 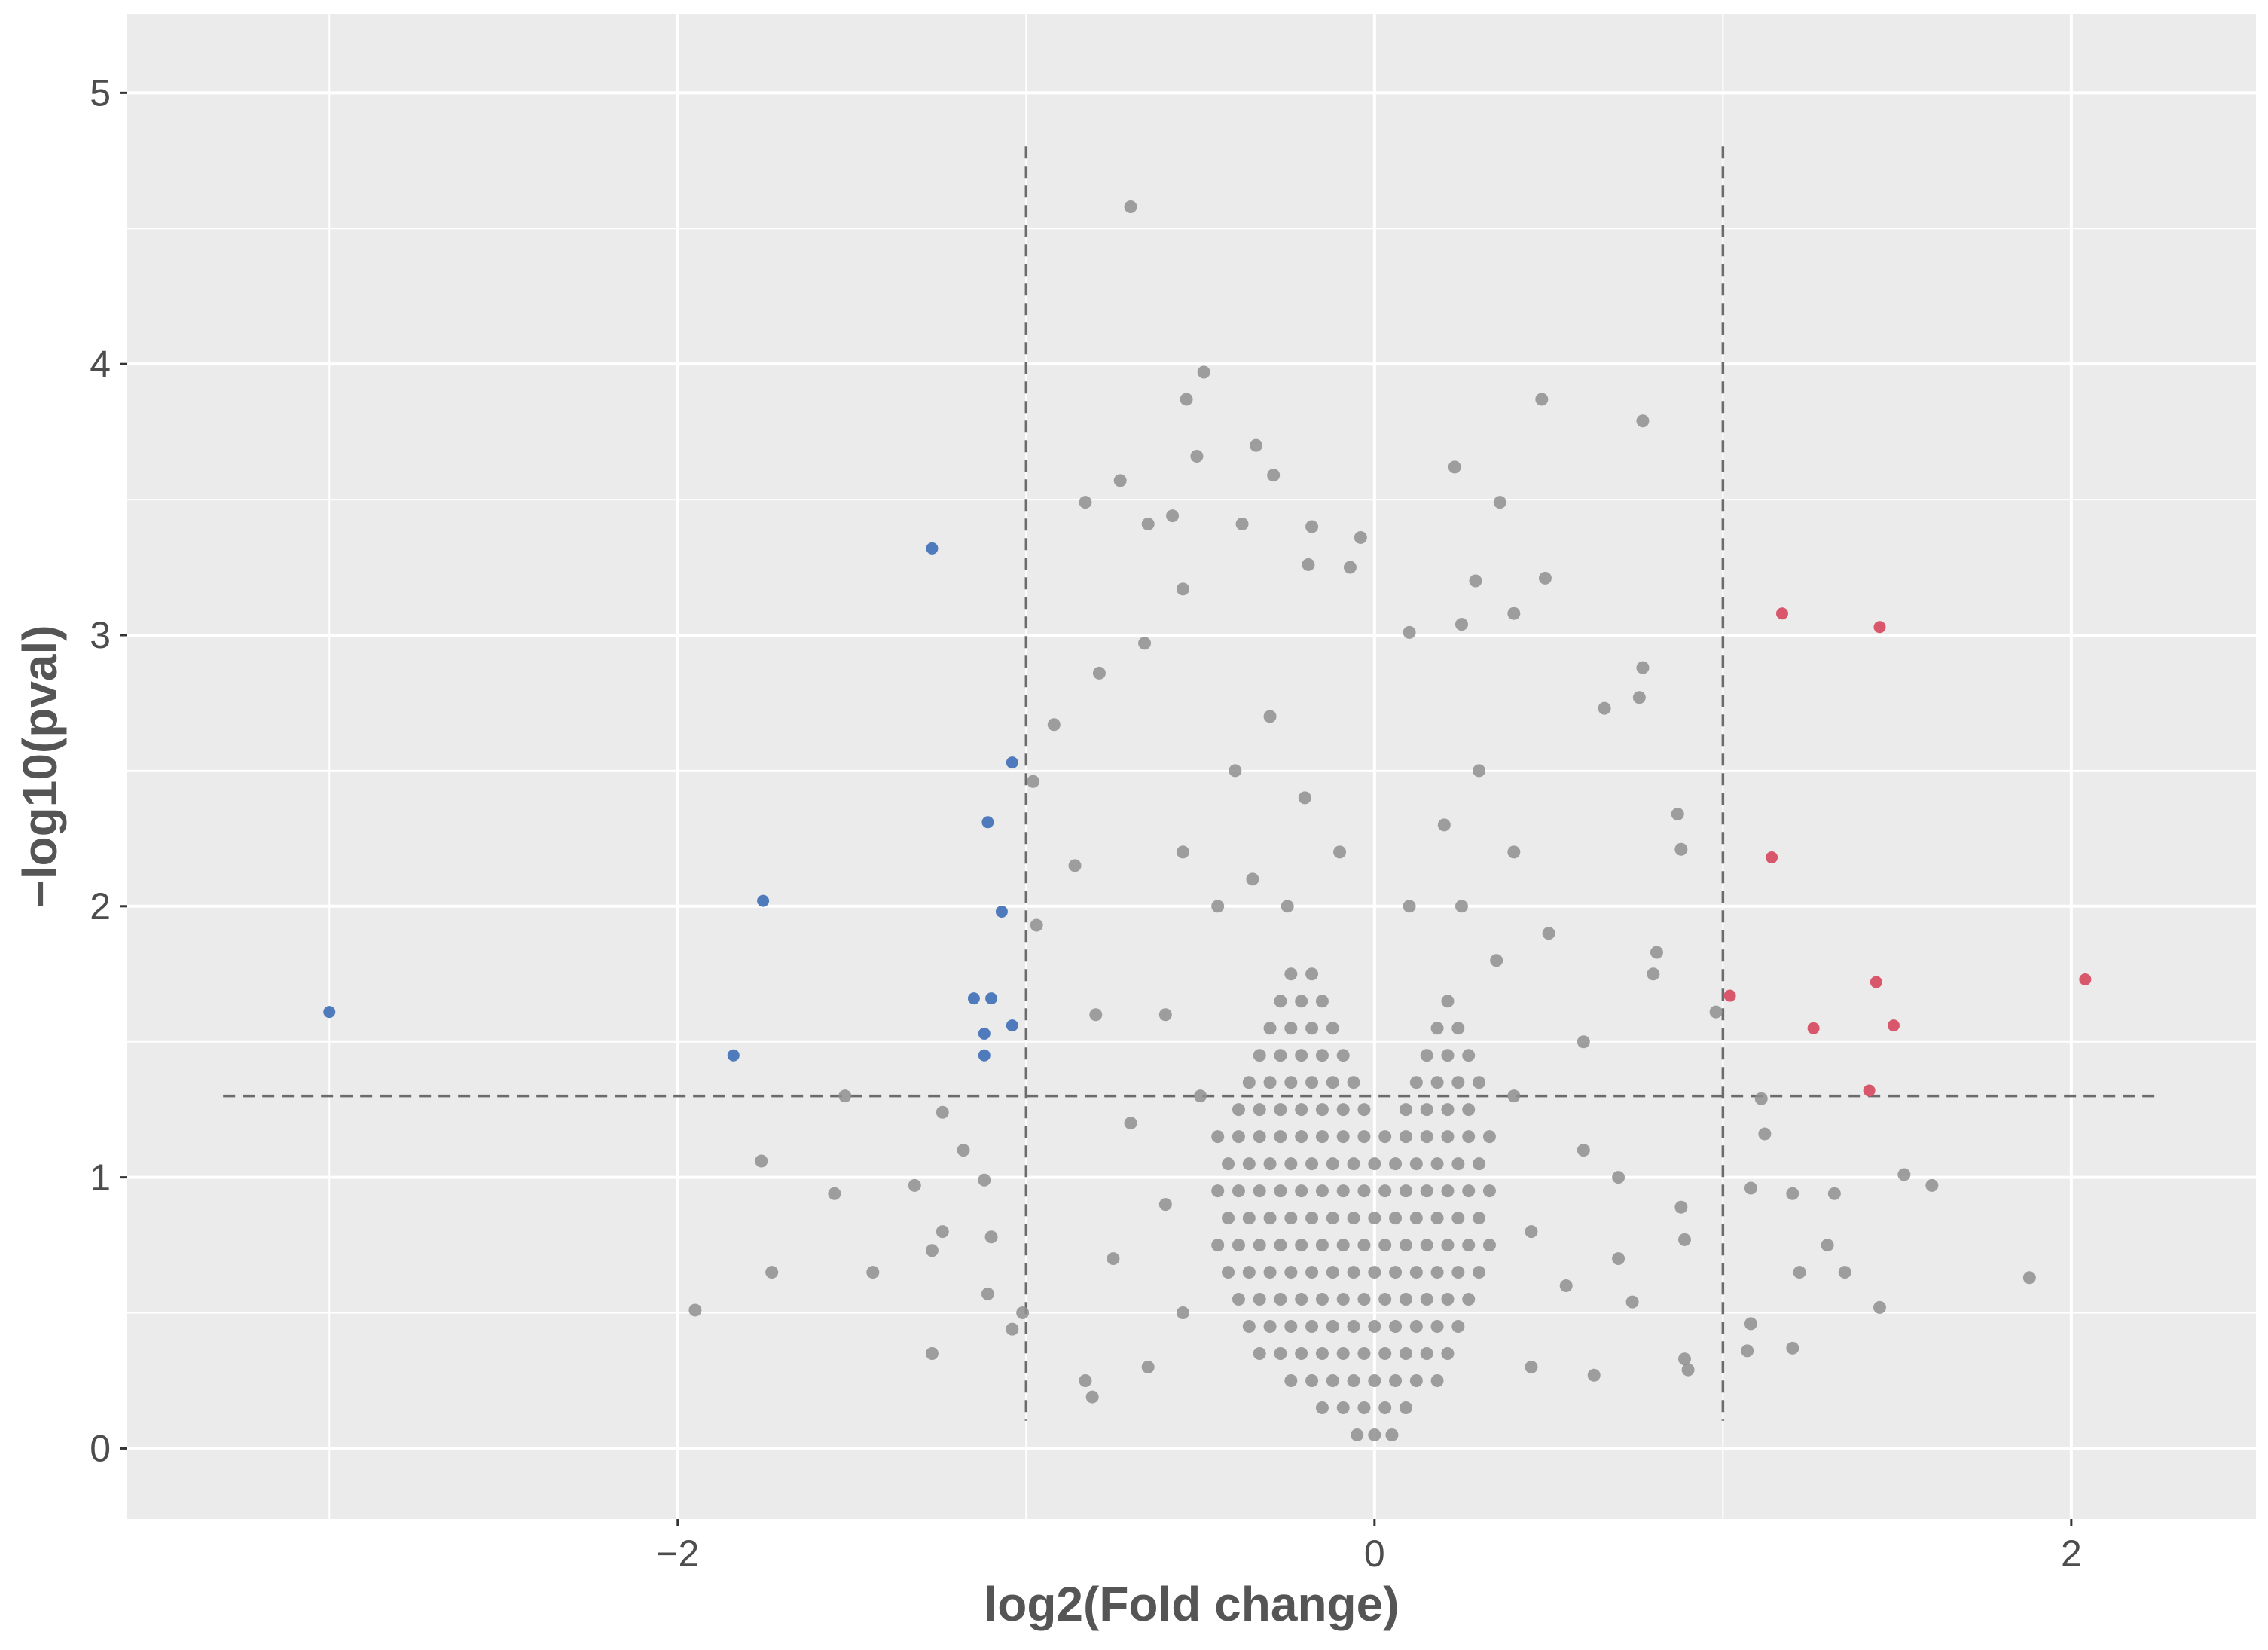 I want to click on y-tick-label: 4, so click(x=100, y=364).